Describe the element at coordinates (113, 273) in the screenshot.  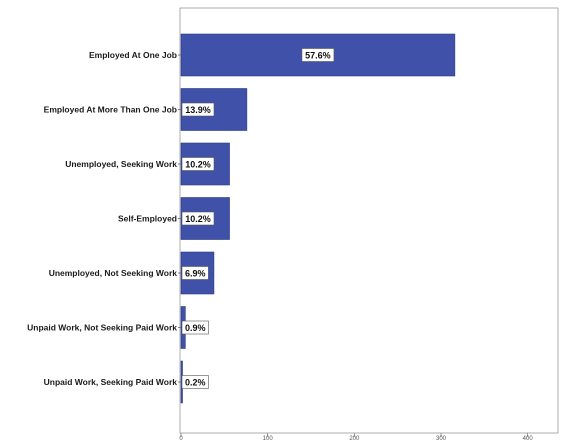
I see `category-label-unemployed-not-seeking-work: Unemployed, Not Seeking Work` at that location.